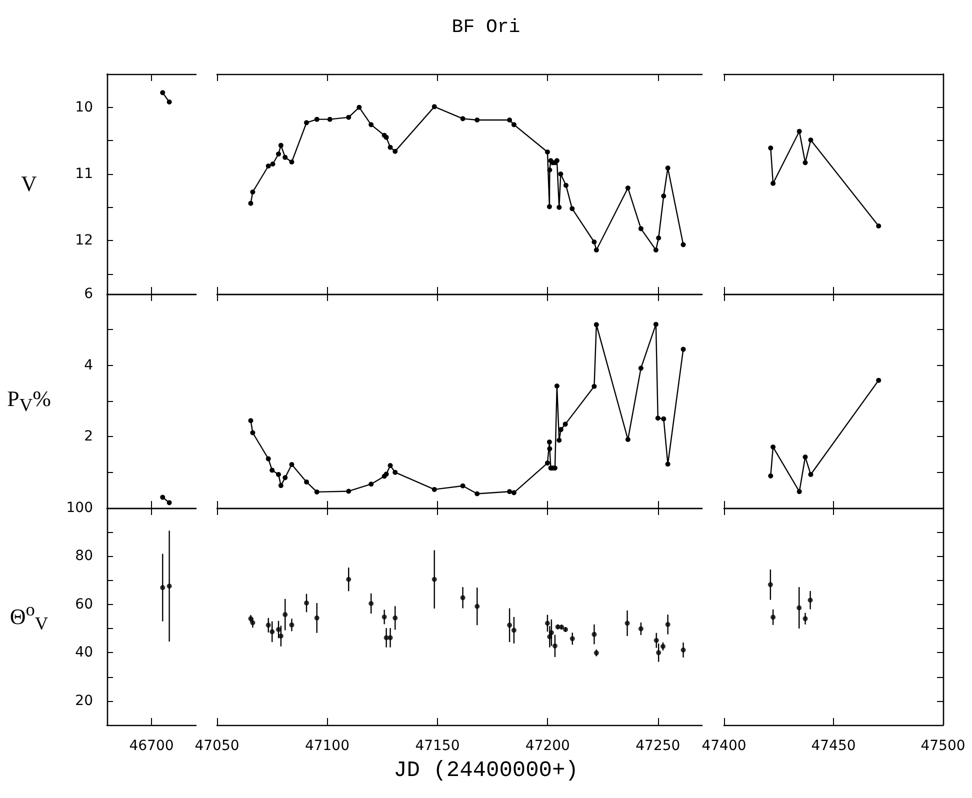 The image size is (972, 798). What do you see at coordinates (89, 294) in the screenshot?
I see `y-tick-label: 6` at bounding box center [89, 294].